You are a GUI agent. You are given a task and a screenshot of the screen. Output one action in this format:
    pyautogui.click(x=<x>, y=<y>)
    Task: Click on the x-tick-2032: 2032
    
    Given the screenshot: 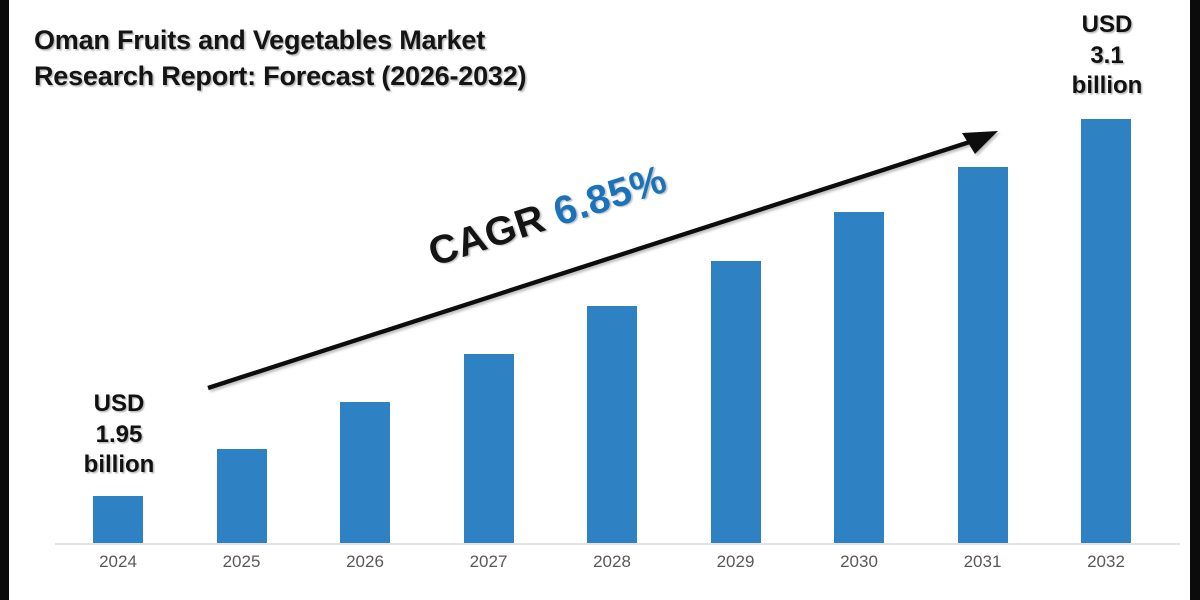 What is the action you would take?
    pyautogui.click(x=1106, y=561)
    